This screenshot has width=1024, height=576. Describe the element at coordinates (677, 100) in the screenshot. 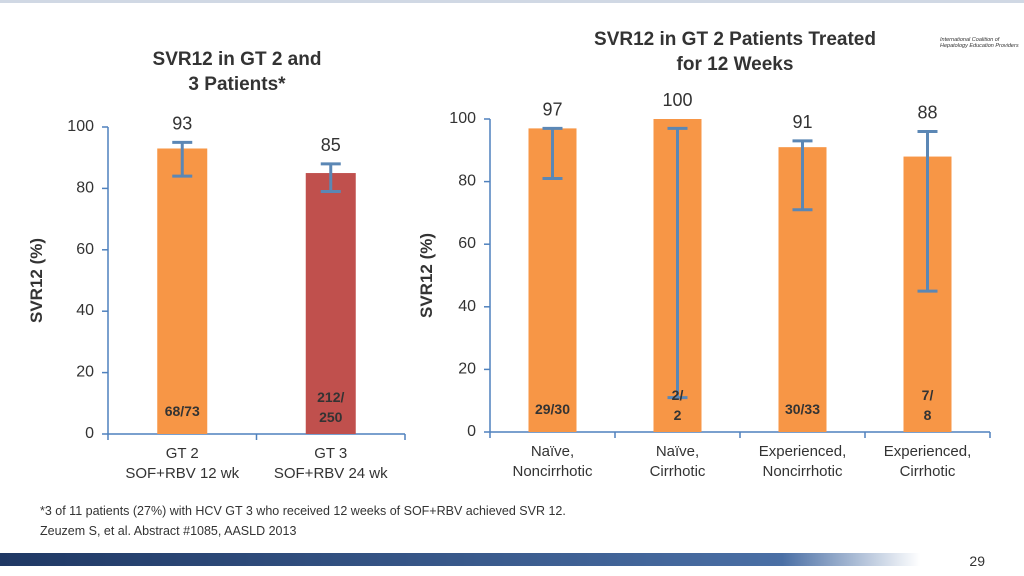

I see `value-label: 100` at that location.